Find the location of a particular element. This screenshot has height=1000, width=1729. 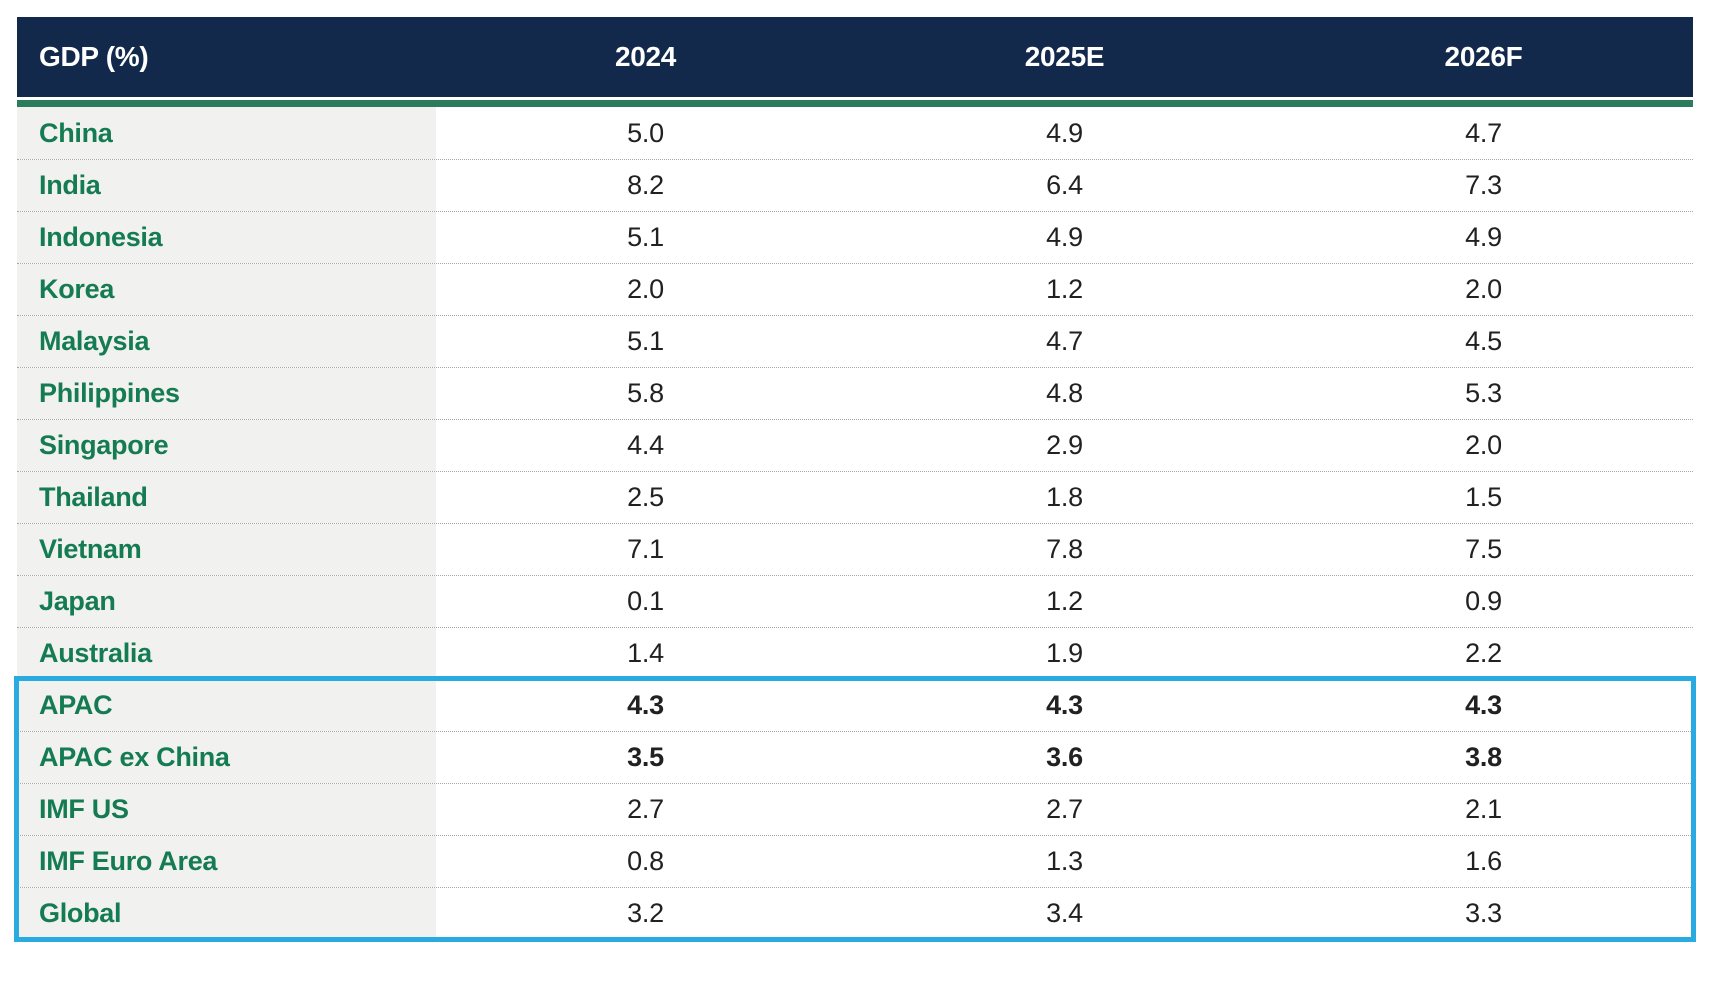

cell-2026f: 3.8 is located at coordinates (1483, 757).